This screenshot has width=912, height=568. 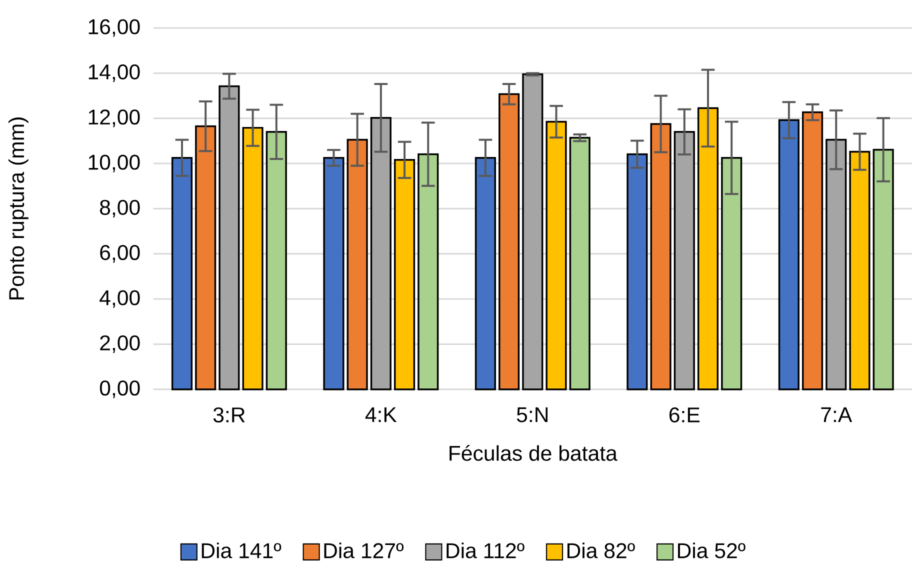 I want to click on y-tick-label: 4,00, so click(x=120, y=299).